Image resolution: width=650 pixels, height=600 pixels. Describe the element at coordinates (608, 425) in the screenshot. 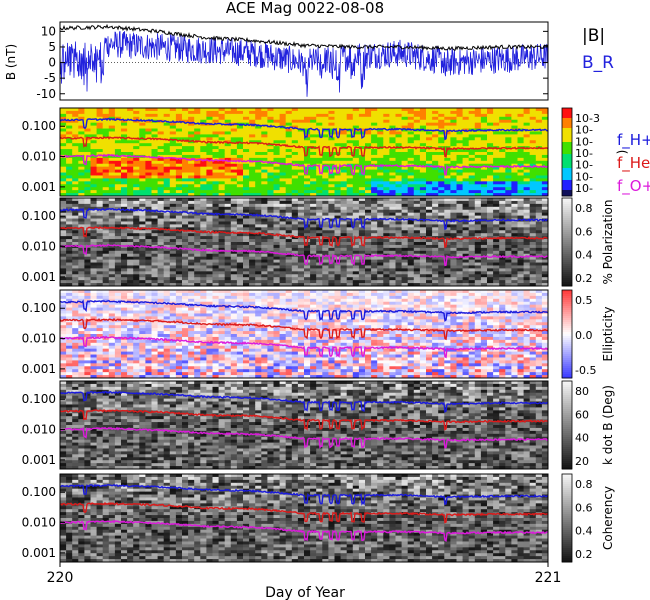

I see `colorbar-label: k dot B (Deg)` at that location.